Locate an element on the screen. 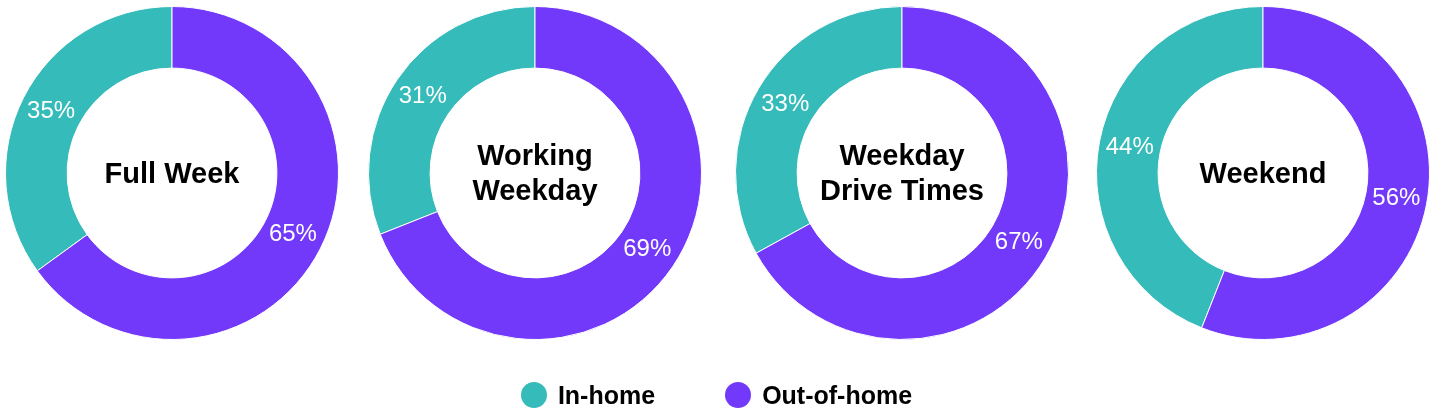  data-label: 56% is located at coordinates (1396, 197).